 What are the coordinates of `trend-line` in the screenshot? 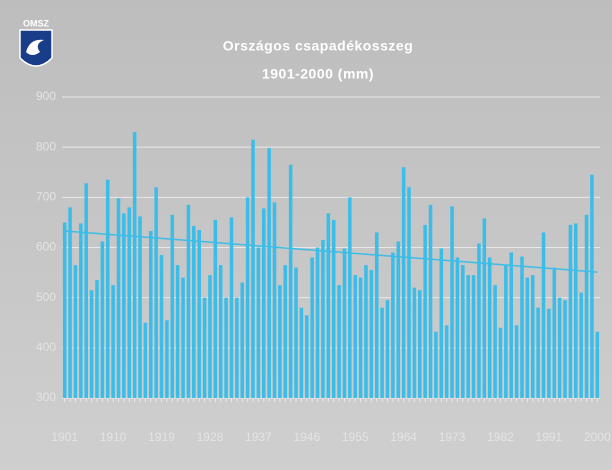 It's located at (331, 251).